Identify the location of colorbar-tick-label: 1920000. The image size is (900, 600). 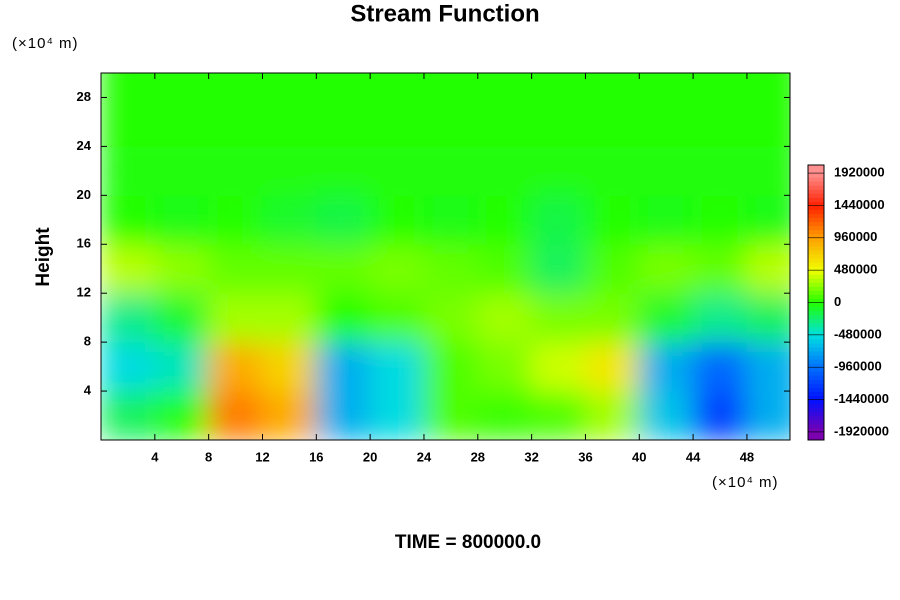
(859, 172).